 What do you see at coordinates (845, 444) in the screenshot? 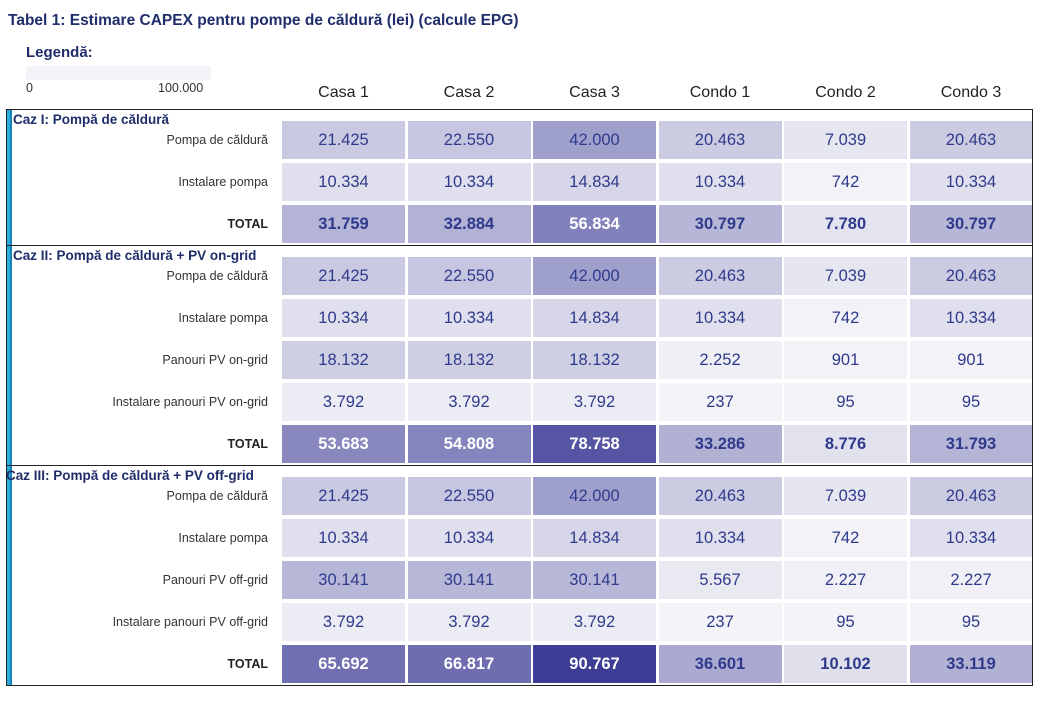
I see `heatmap-cell: 8.776` at bounding box center [845, 444].